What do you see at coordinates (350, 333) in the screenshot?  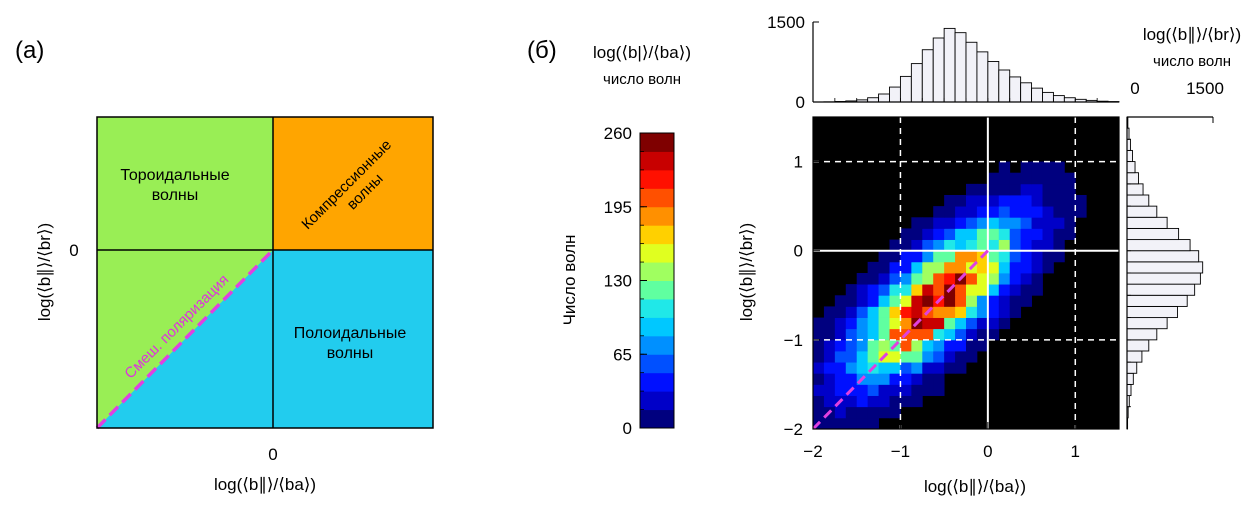 I see `poloidal-label-line1: Полоидальные` at bounding box center [350, 333].